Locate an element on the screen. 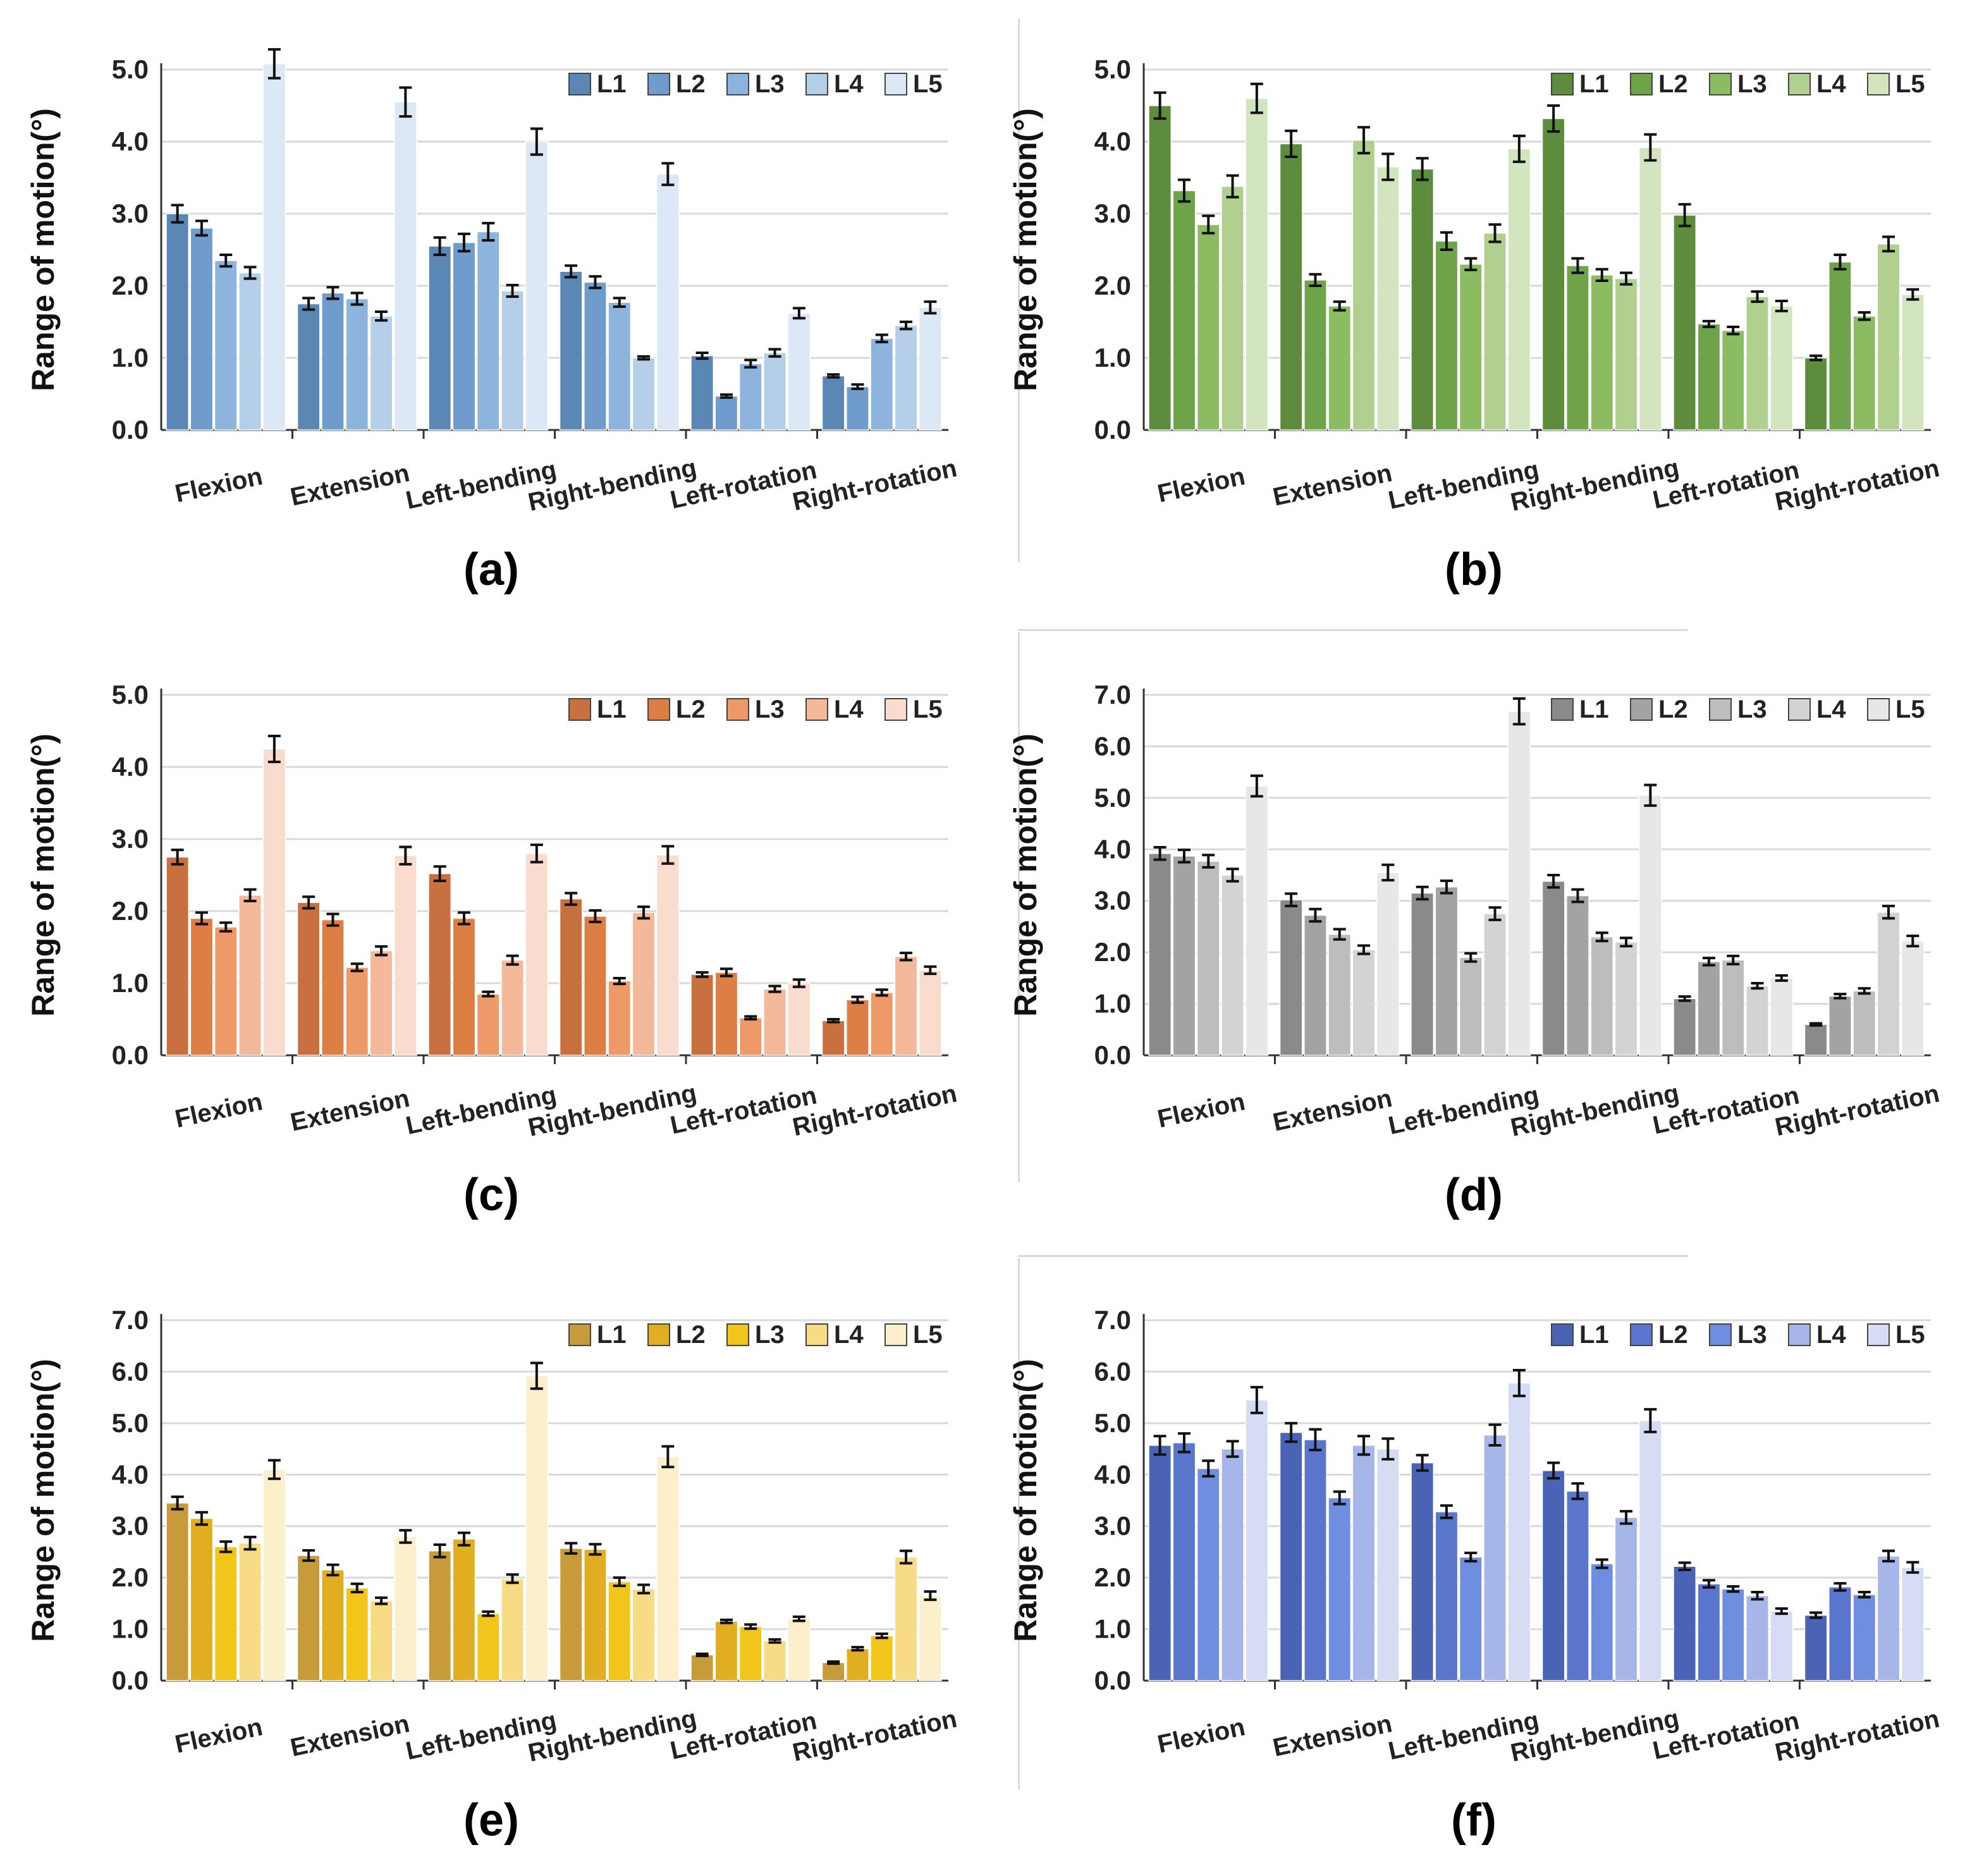 The image size is (1965, 1876). y-tick-label: 5.0 is located at coordinates (130, 69).